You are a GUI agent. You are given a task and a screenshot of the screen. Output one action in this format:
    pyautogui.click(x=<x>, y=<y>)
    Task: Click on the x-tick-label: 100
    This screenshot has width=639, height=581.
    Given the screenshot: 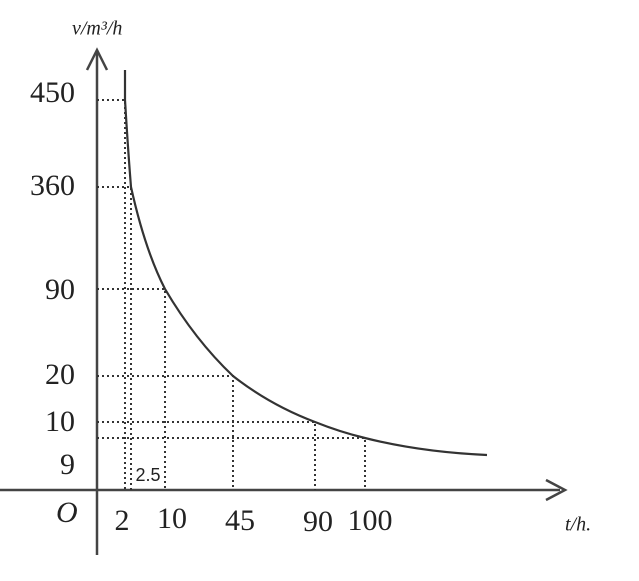 What is the action you would take?
    pyautogui.click(x=370, y=520)
    